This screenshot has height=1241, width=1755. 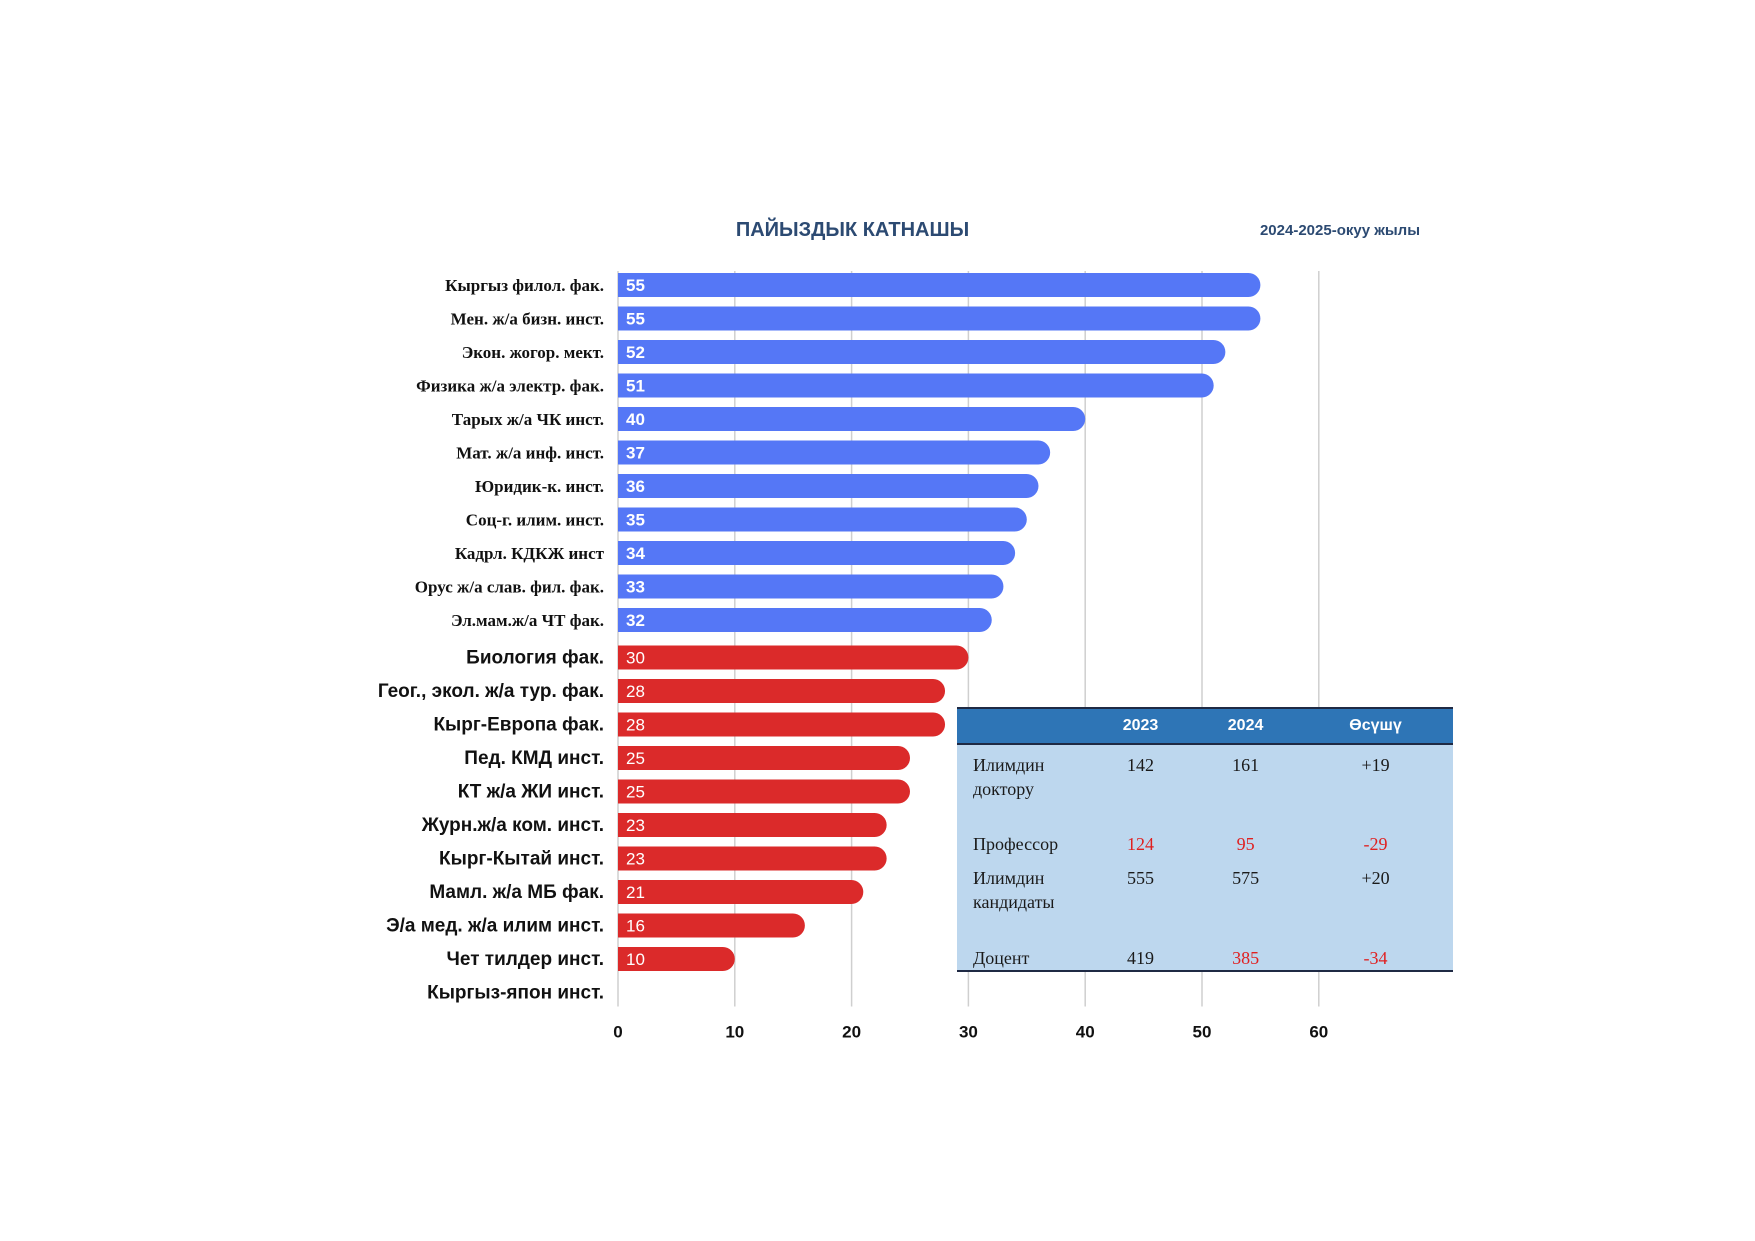 I want to click on data-label: 51, so click(x=635, y=386).